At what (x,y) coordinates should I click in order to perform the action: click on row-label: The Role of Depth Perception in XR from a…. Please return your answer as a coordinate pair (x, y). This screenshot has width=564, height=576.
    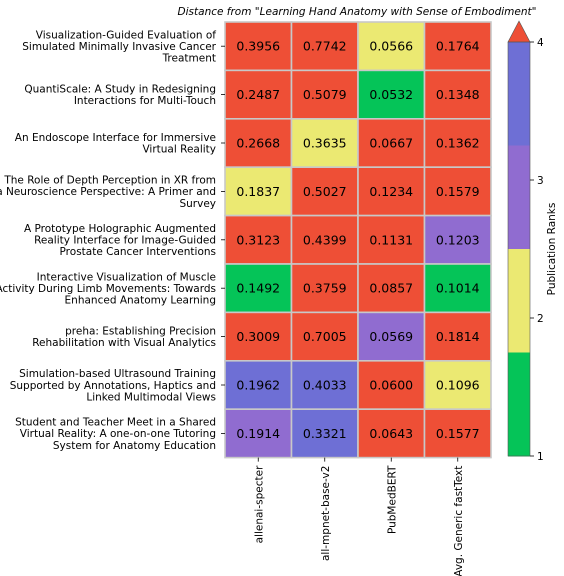
    Looking at the image, I should click on (108, 192).